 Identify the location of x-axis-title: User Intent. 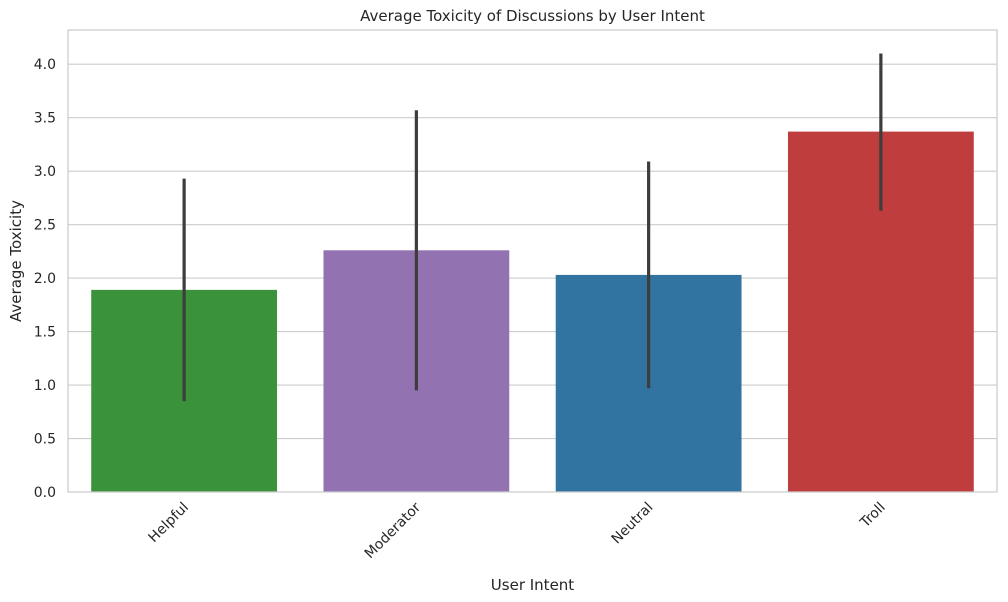
(533, 585).